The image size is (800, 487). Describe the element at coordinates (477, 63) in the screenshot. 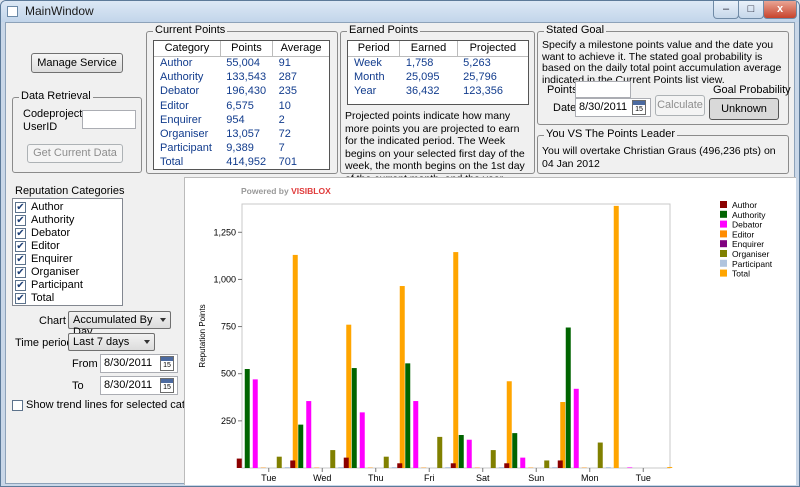

I see `cell: 5,263` at that location.